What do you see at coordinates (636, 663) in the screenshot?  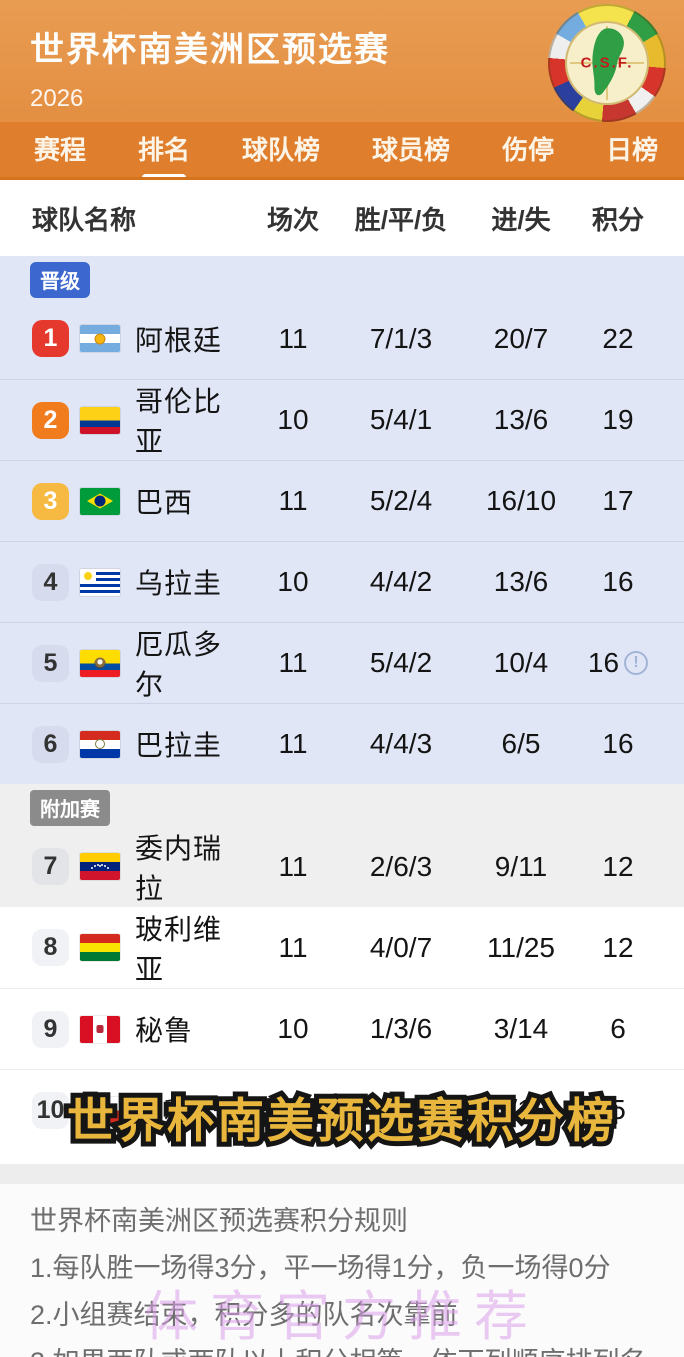 I see `alert-circle-icon: !` at bounding box center [636, 663].